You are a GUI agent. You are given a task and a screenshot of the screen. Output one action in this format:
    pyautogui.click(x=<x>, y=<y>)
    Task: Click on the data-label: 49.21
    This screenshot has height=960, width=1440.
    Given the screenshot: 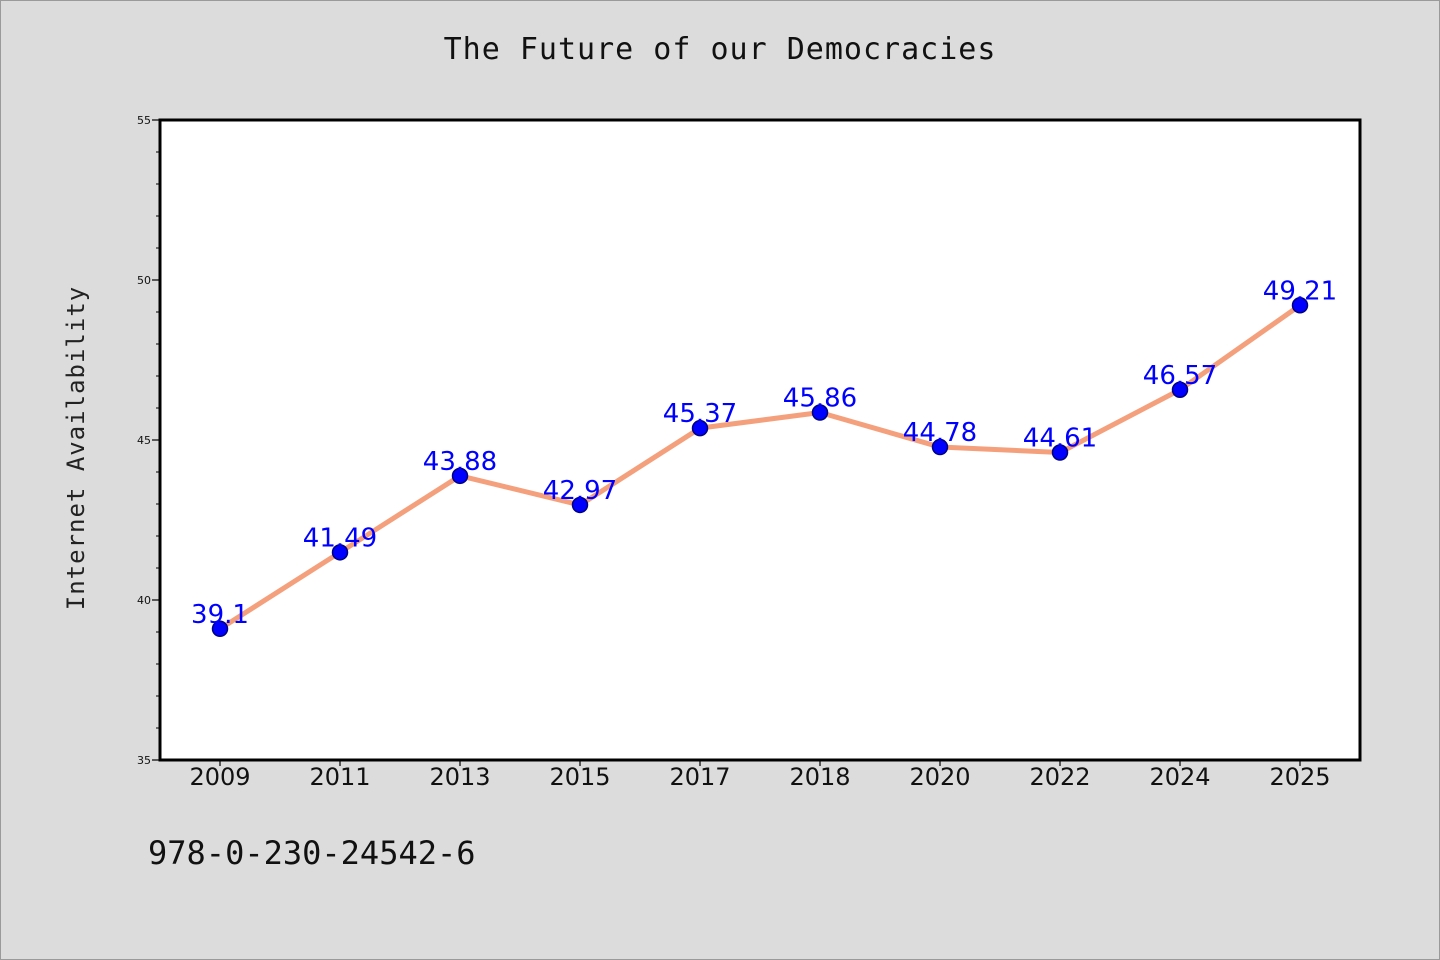 What is the action you would take?
    pyautogui.click(x=1300, y=291)
    